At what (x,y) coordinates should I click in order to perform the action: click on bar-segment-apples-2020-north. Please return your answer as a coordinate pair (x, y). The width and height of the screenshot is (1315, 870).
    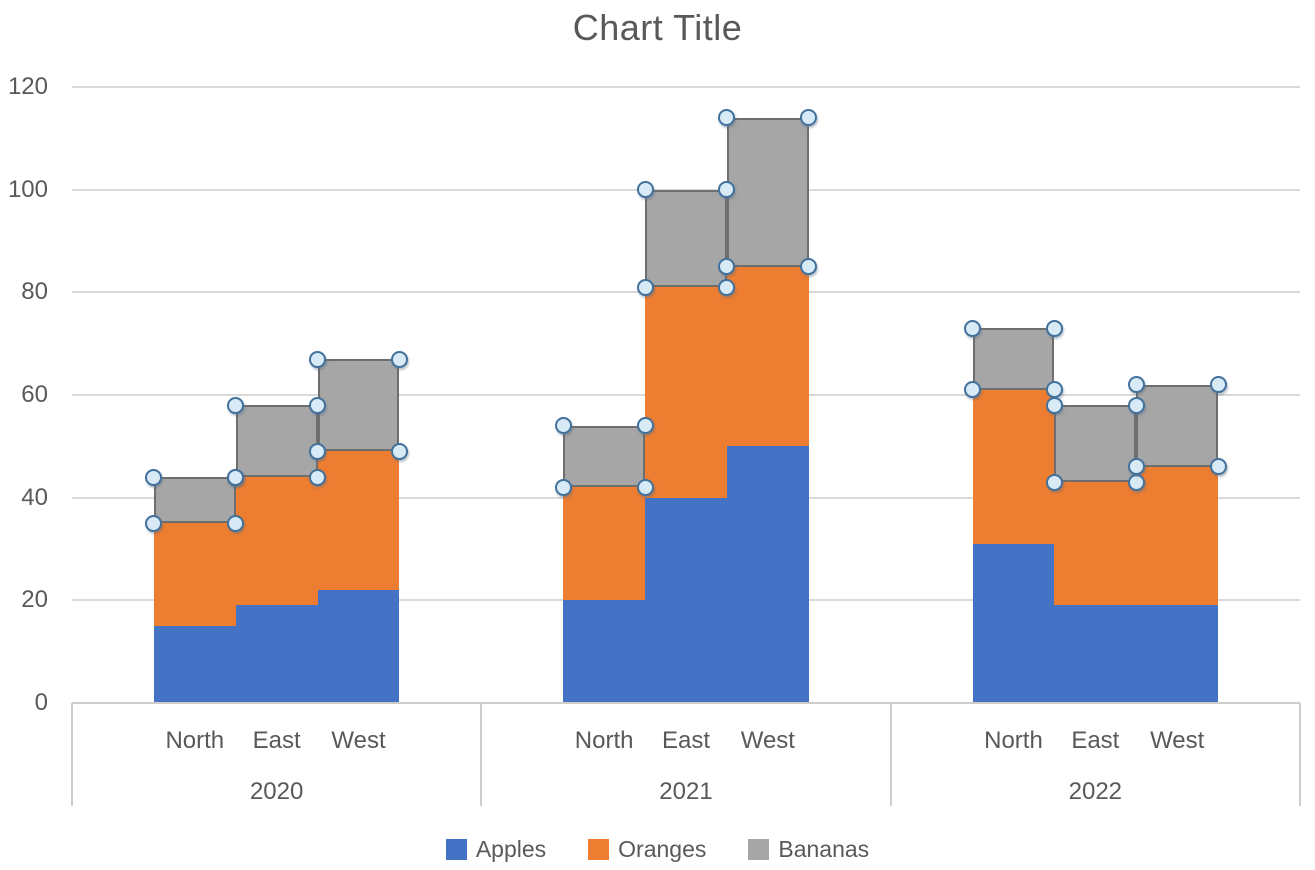
    Looking at the image, I should click on (194, 664).